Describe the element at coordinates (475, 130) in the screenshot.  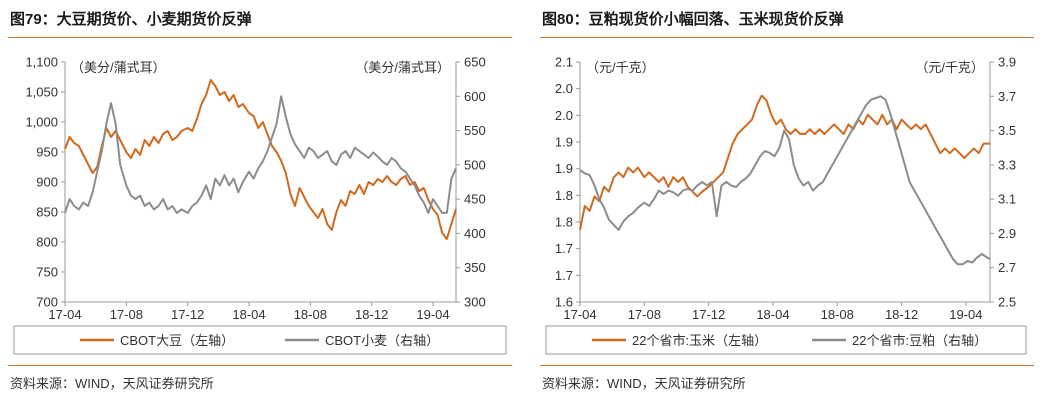
I see `y-tick-label-right: 550` at that location.